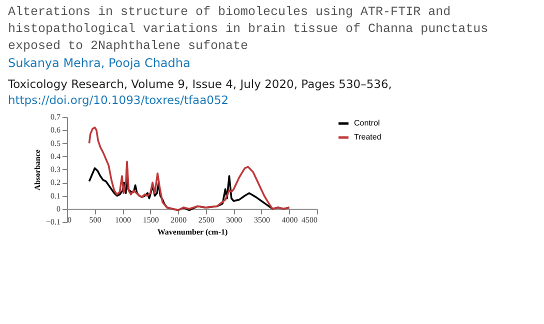 The width and height of the screenshot is (544, 324). What do you see at coordinates (290, 219) in the screenshot?
I see `x-tick-label: 4000` at bounding box center [290, 219].